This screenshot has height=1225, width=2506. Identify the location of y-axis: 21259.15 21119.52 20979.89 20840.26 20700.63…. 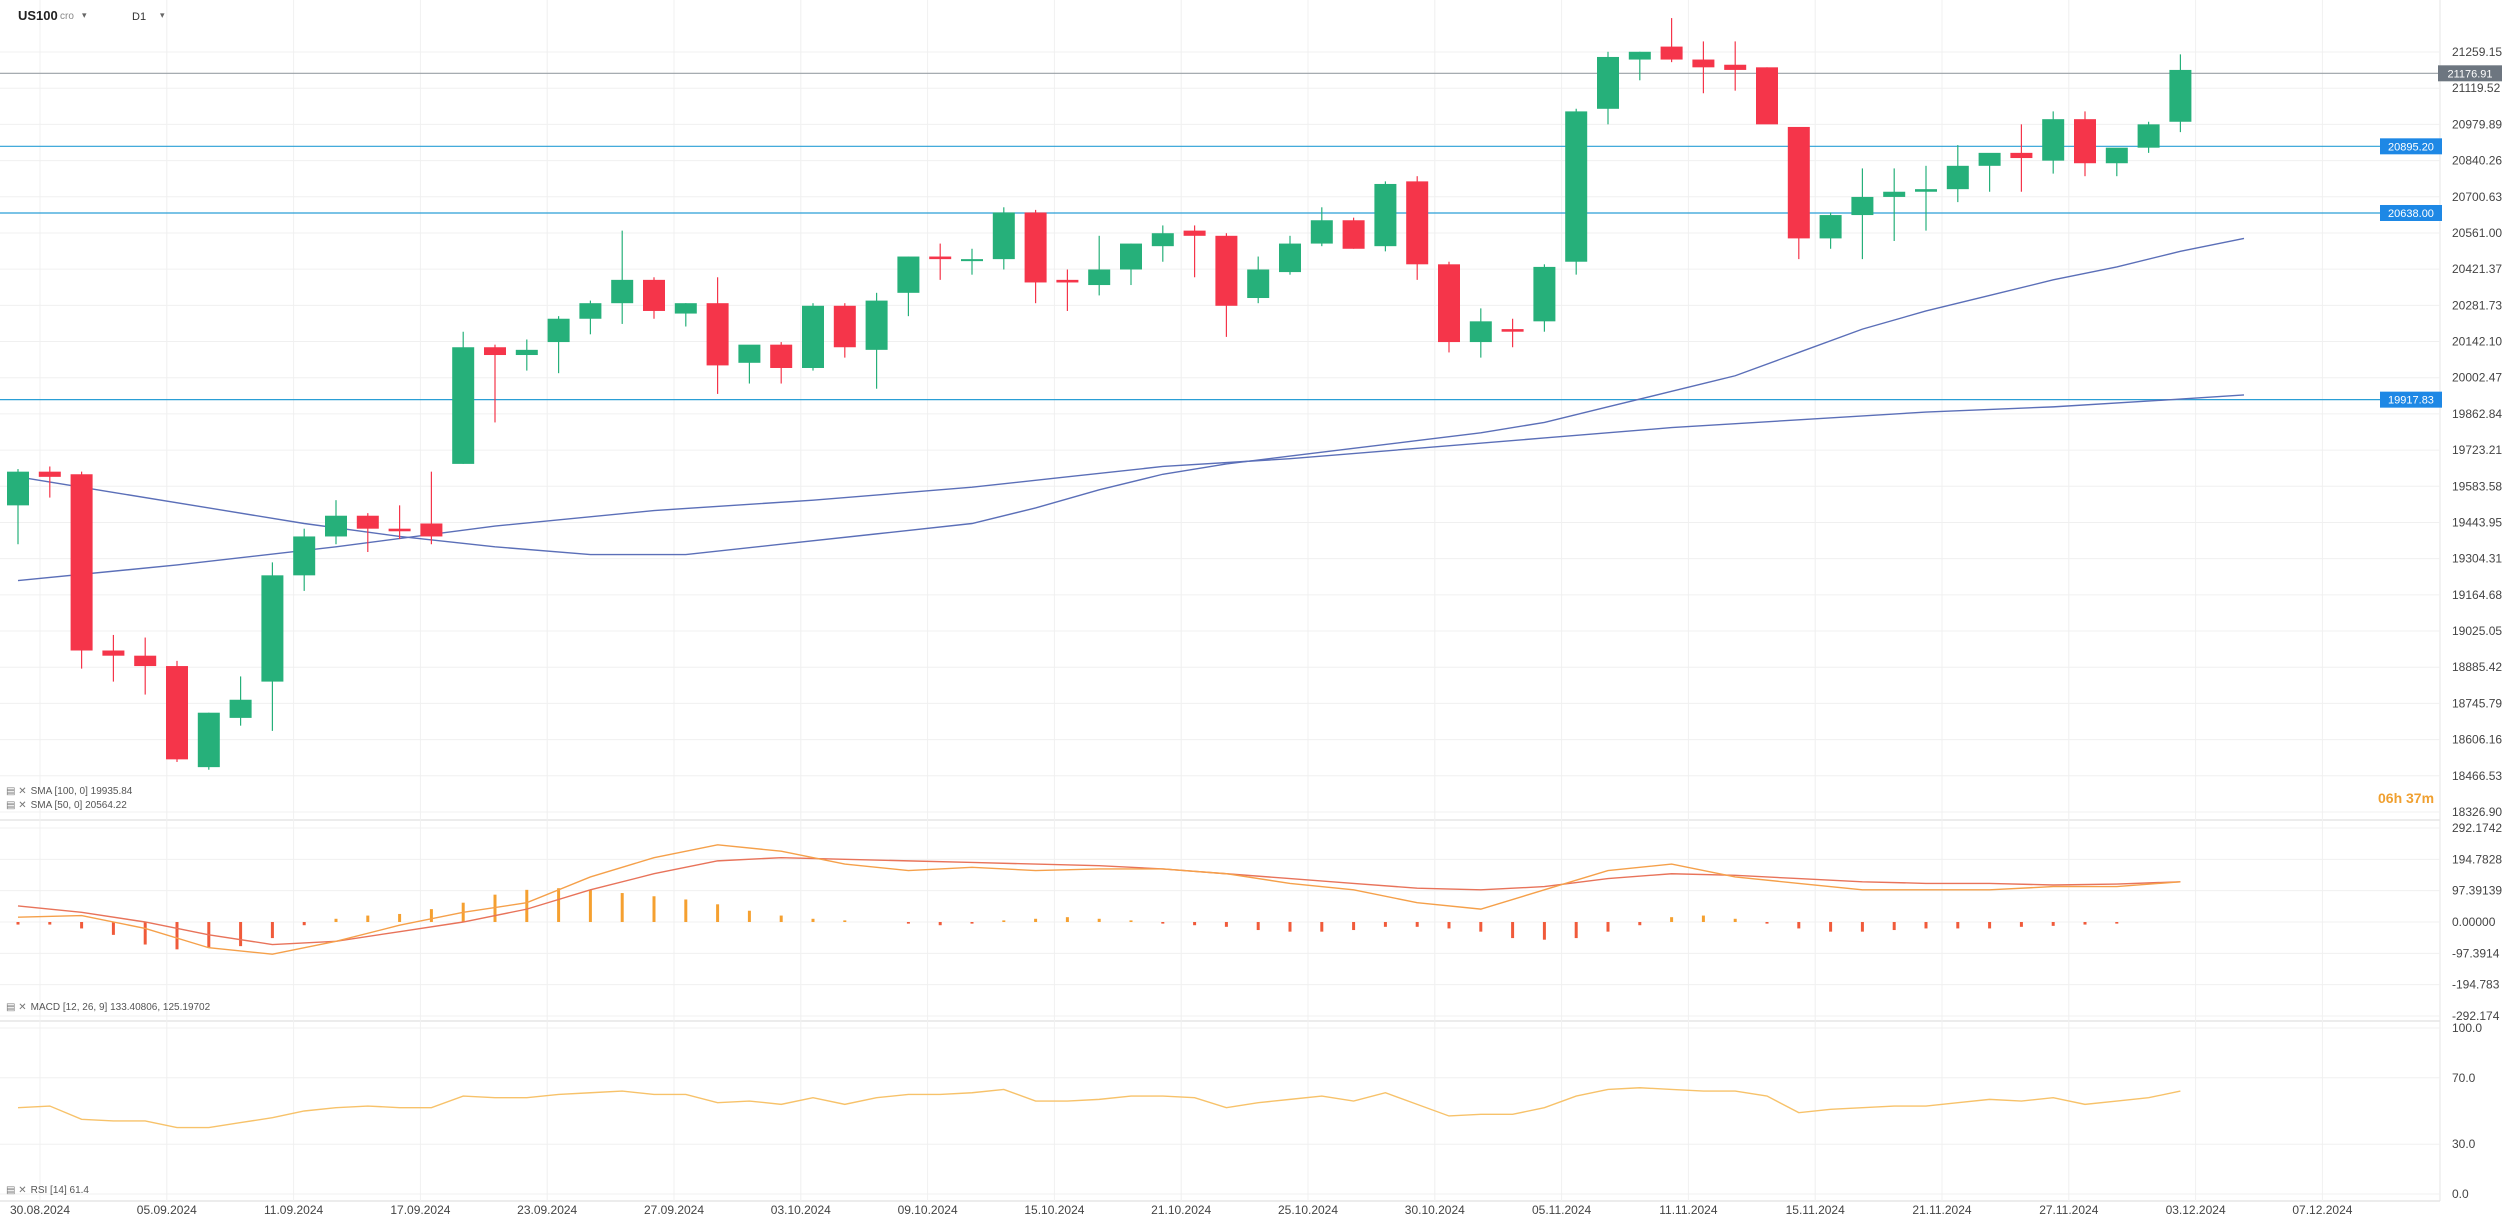
(2441, 623).